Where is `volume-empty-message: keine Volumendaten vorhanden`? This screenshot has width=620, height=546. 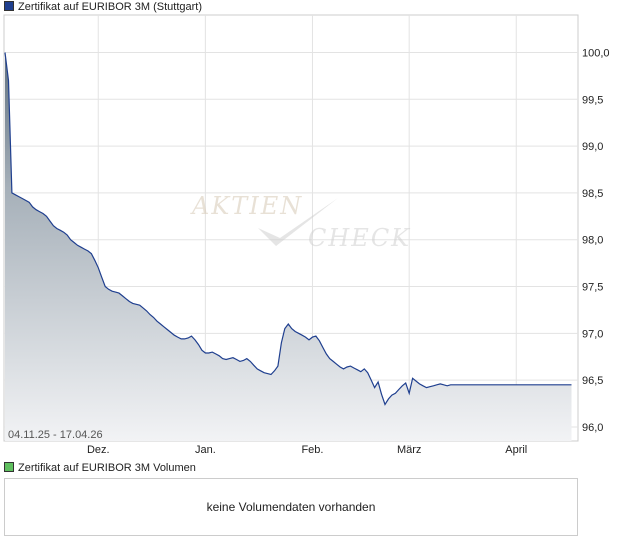
volume-empty-message: keine Volumendaten vorhanden is located at coordinates (291, 507).